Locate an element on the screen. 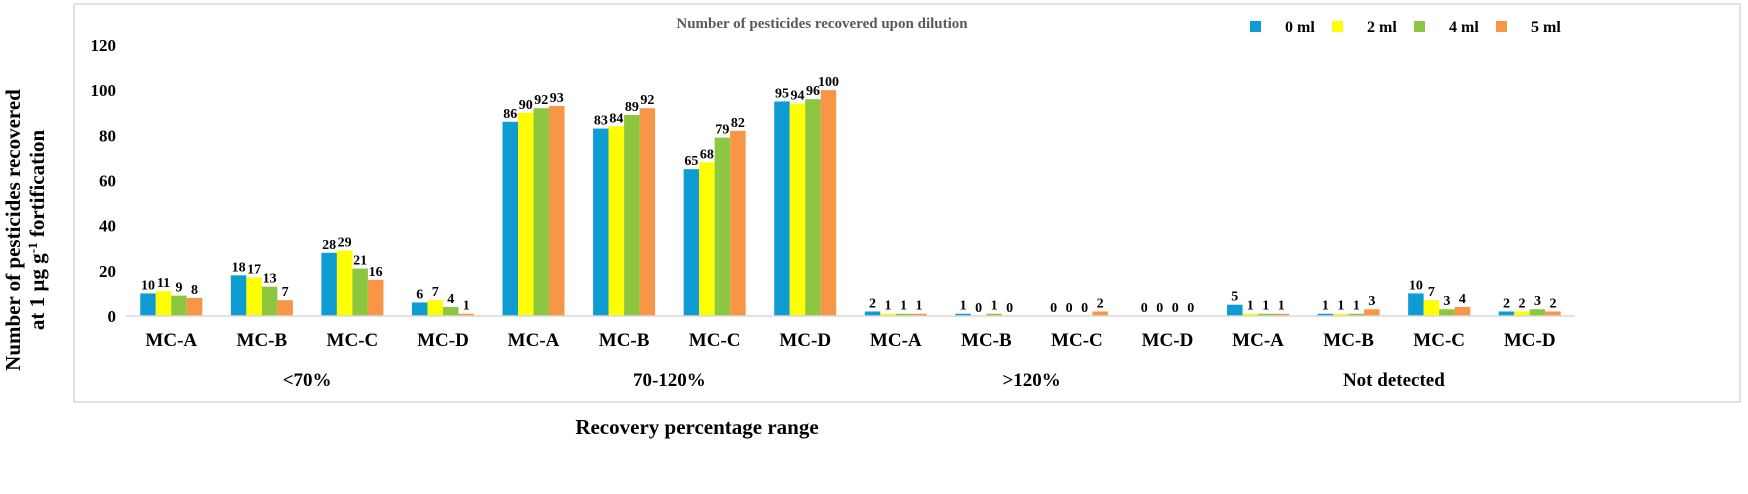  bar-value-label: 79 is located at coordinates (722, 130).